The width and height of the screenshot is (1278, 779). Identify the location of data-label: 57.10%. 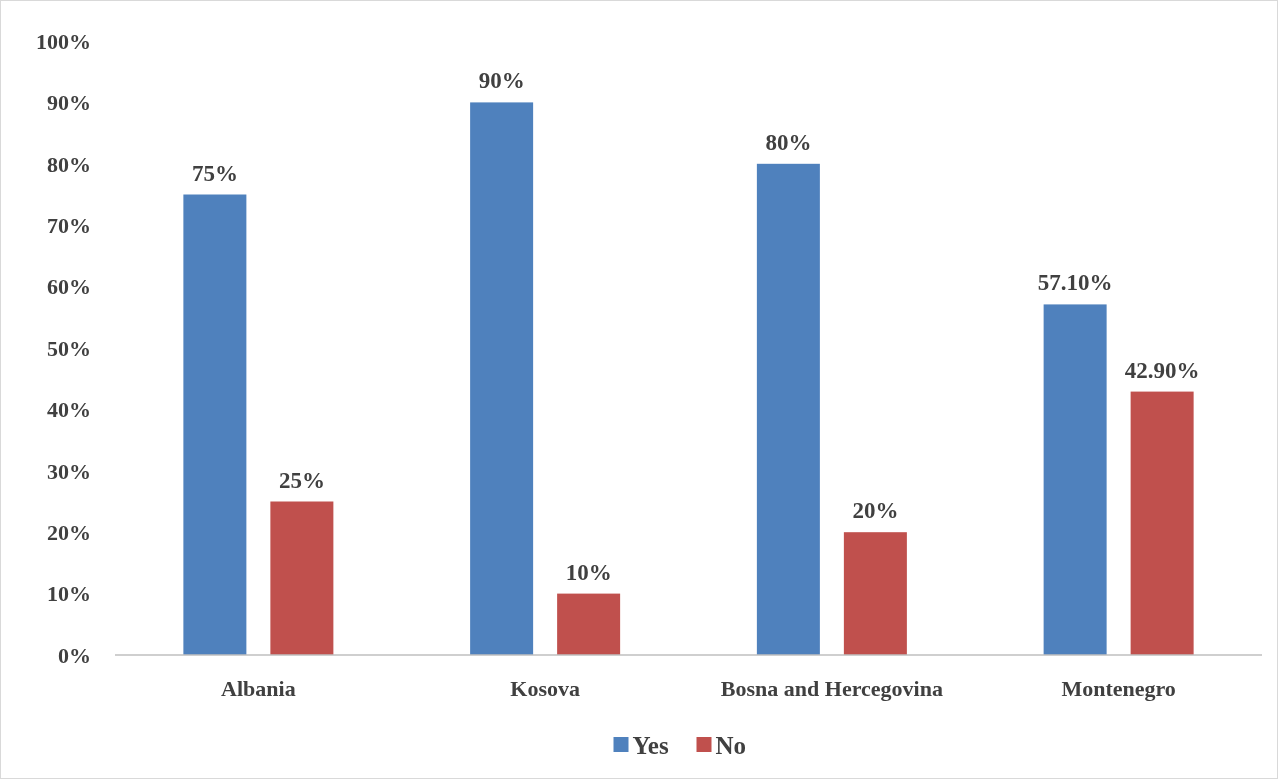
(1075, 283).